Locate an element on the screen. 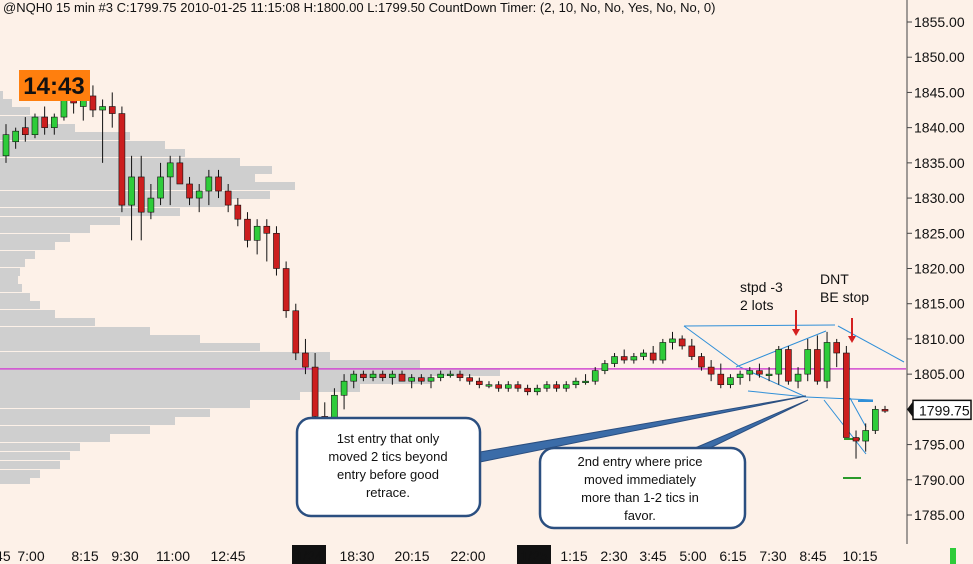  x-tick-label: 7:00 is located at coordinates (30, 556).